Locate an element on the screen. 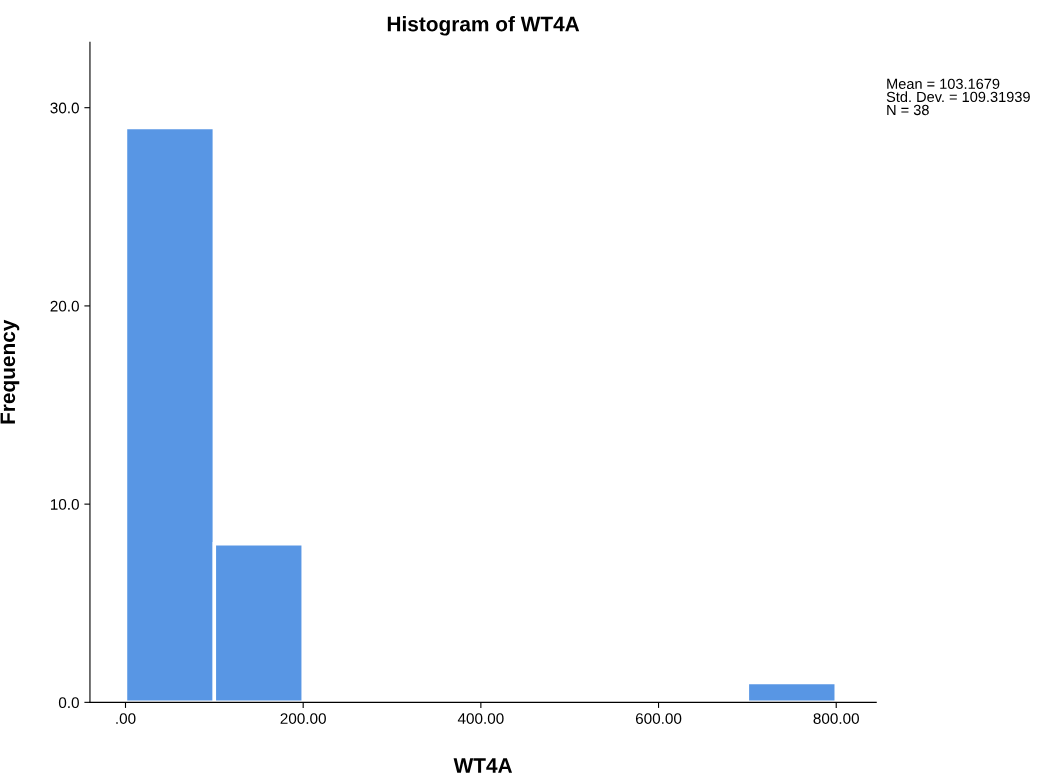 This screenshot has width=1040, height=783. x-tick-label: 200.00 is located at coordinates (303, 718).